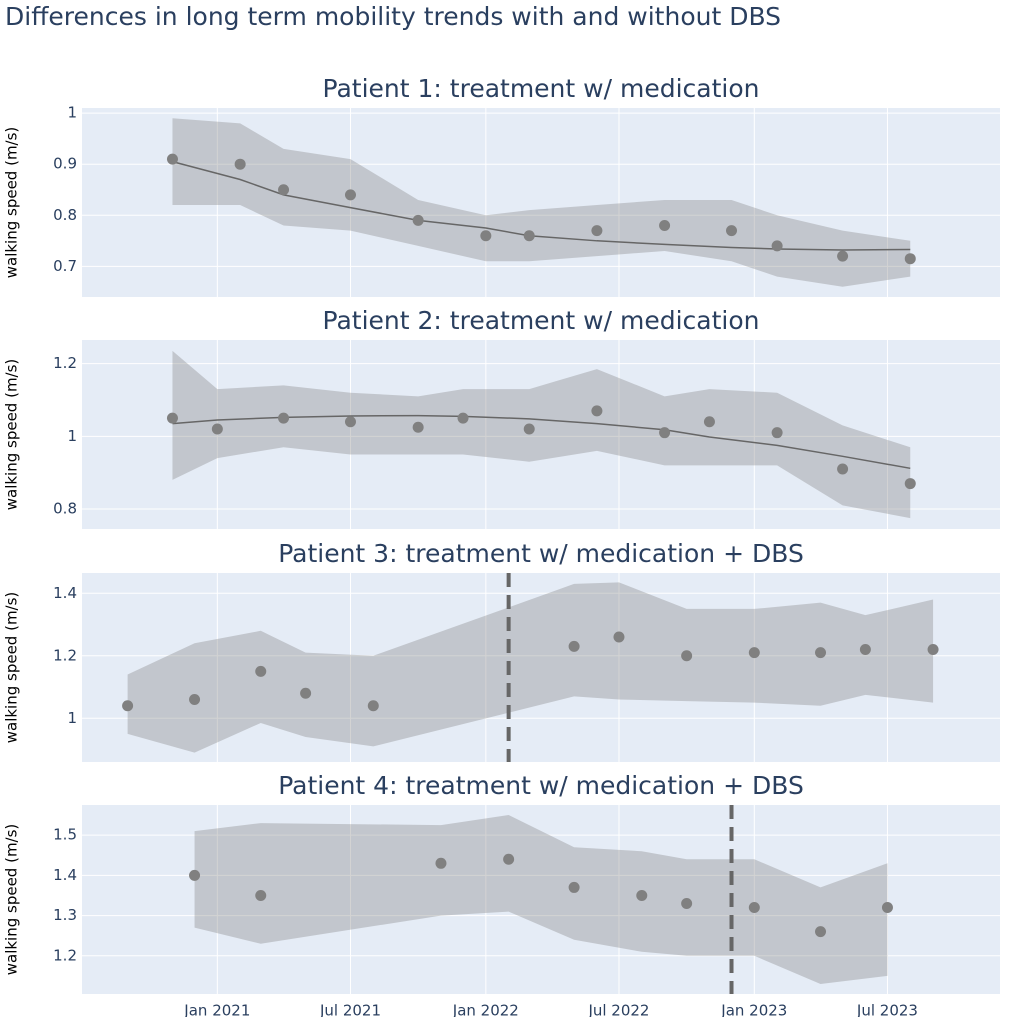 This screenshot has width=1013, height=1017. I want to click on x-tick-label: Jan 2022, so click(485, 1009).